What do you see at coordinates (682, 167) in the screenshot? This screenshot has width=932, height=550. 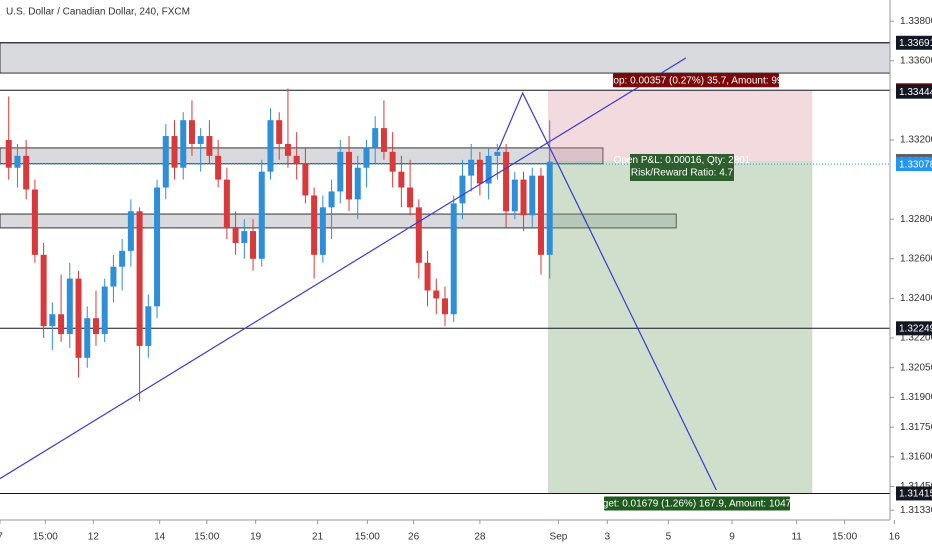 I see `pnl-box` at bounding box center [682, 167].